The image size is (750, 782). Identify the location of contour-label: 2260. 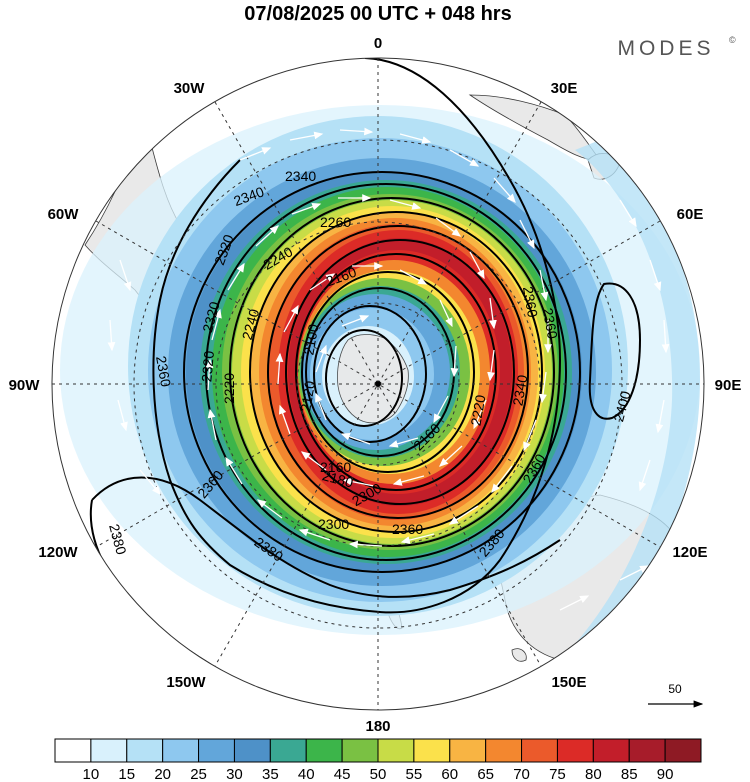
(335, 222).